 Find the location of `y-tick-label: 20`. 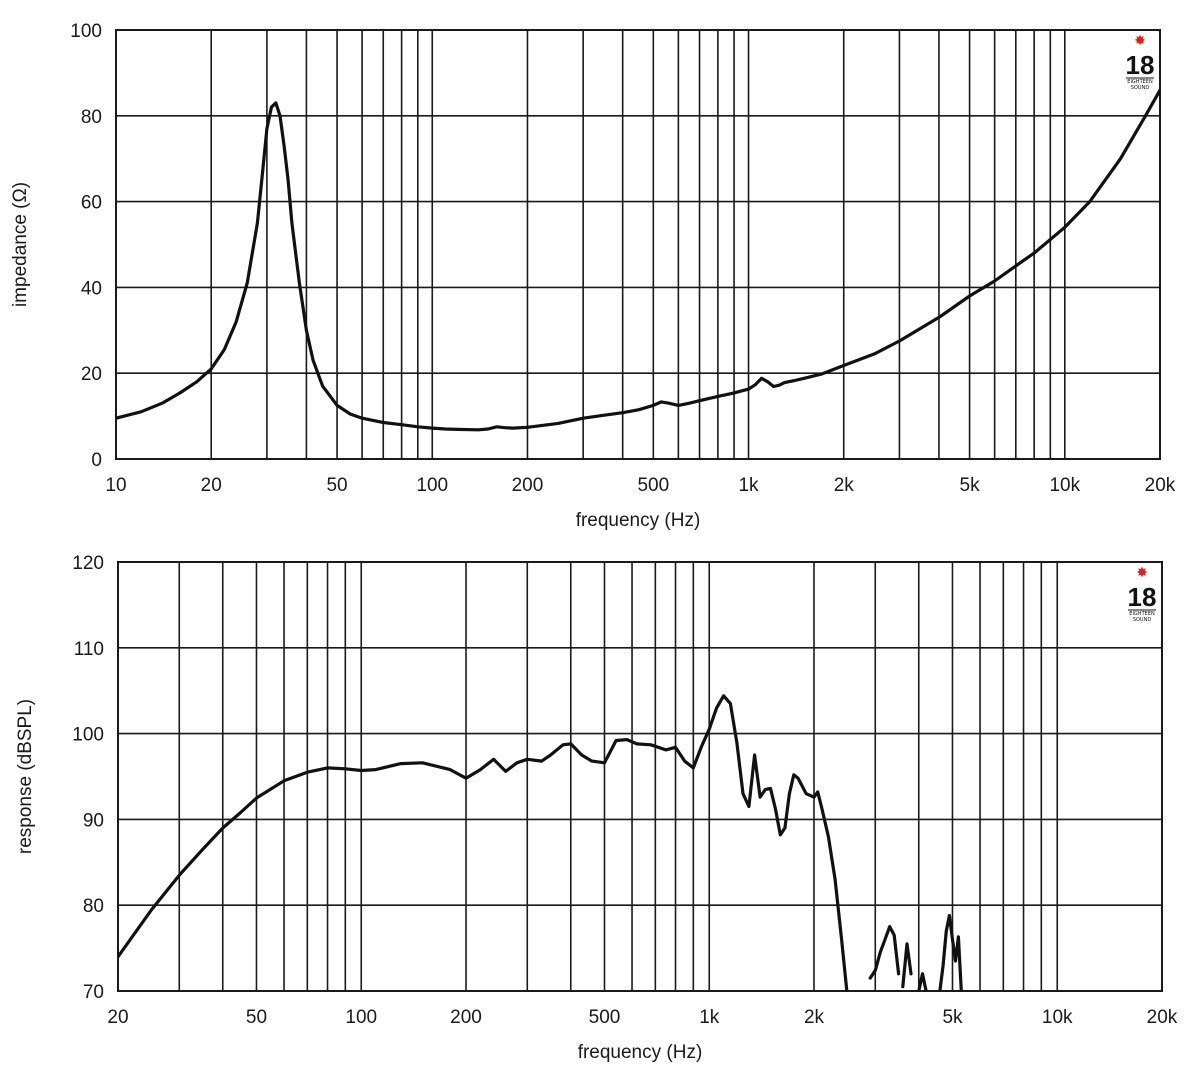

y-tick-label: 20 is located at coordinates (91, 374).